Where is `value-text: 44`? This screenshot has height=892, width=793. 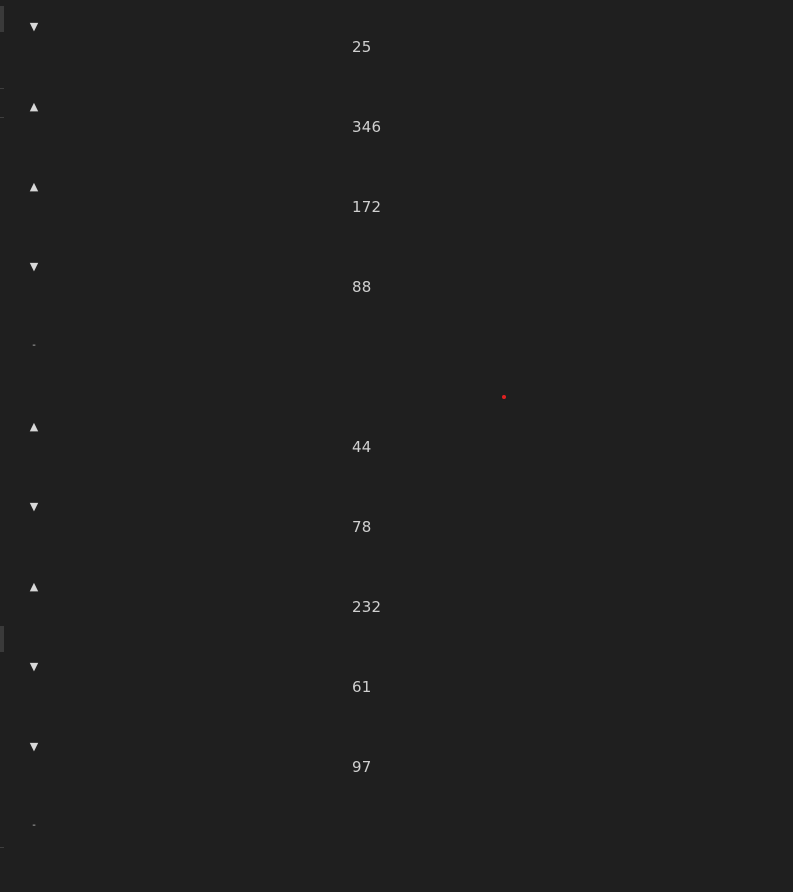 value-text: 44 is located at coordinates (362, 447).